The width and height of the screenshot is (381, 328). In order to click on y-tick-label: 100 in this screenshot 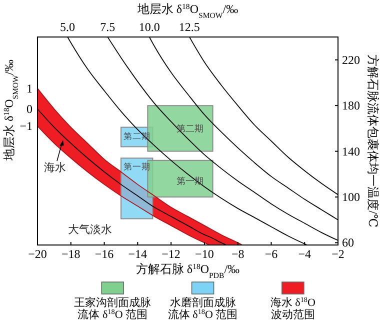, I will do `click(351, 197)`.